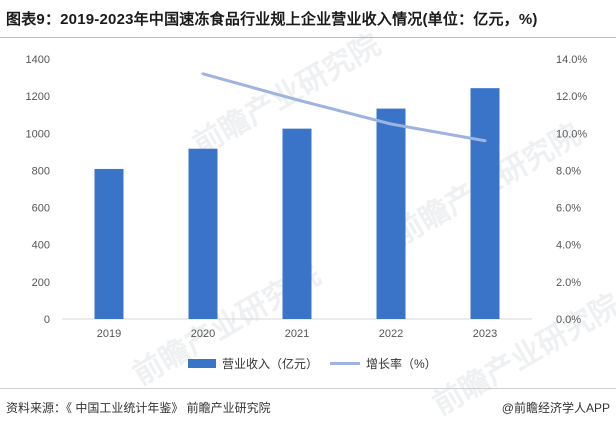 This screenshot has width=616, height=425. What do you see at coordinates (485, 334) in the screenshot?
I see `x-tick-label: 2023` at bounding box center [485, 334].